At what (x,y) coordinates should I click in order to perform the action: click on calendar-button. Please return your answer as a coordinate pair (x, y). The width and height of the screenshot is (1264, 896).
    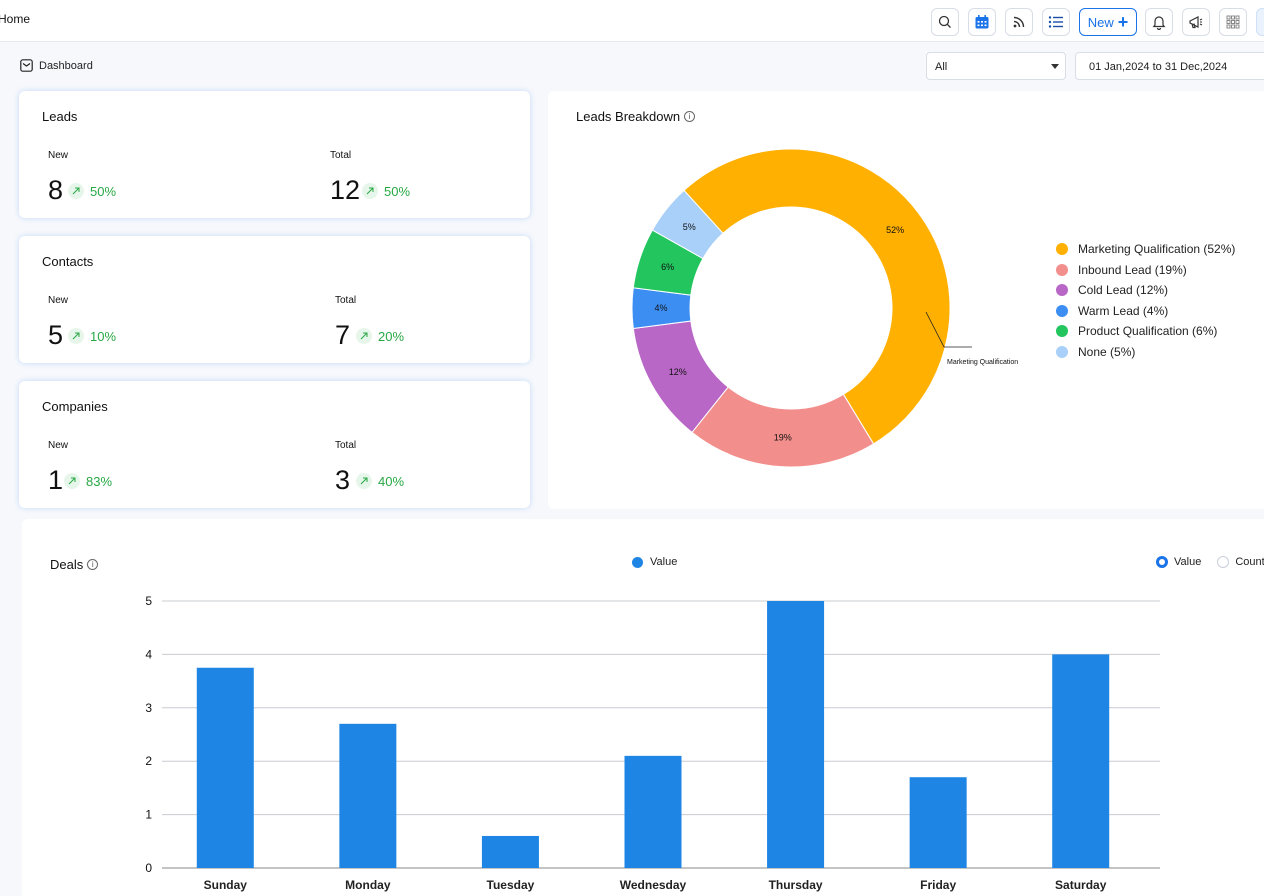
    Looking at the image, I should click on (982, 22).